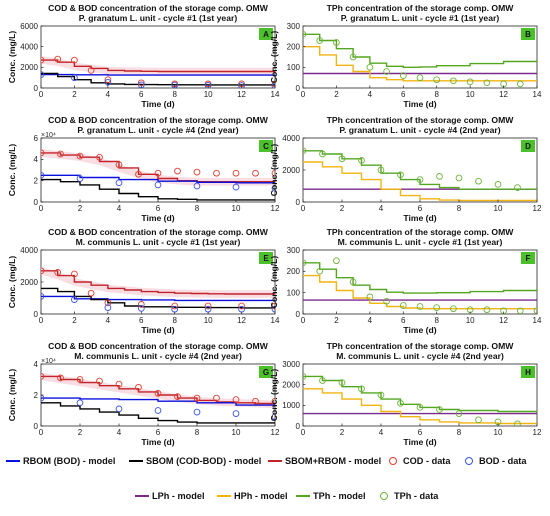  I want to click on plot-area, so click(420, 170).